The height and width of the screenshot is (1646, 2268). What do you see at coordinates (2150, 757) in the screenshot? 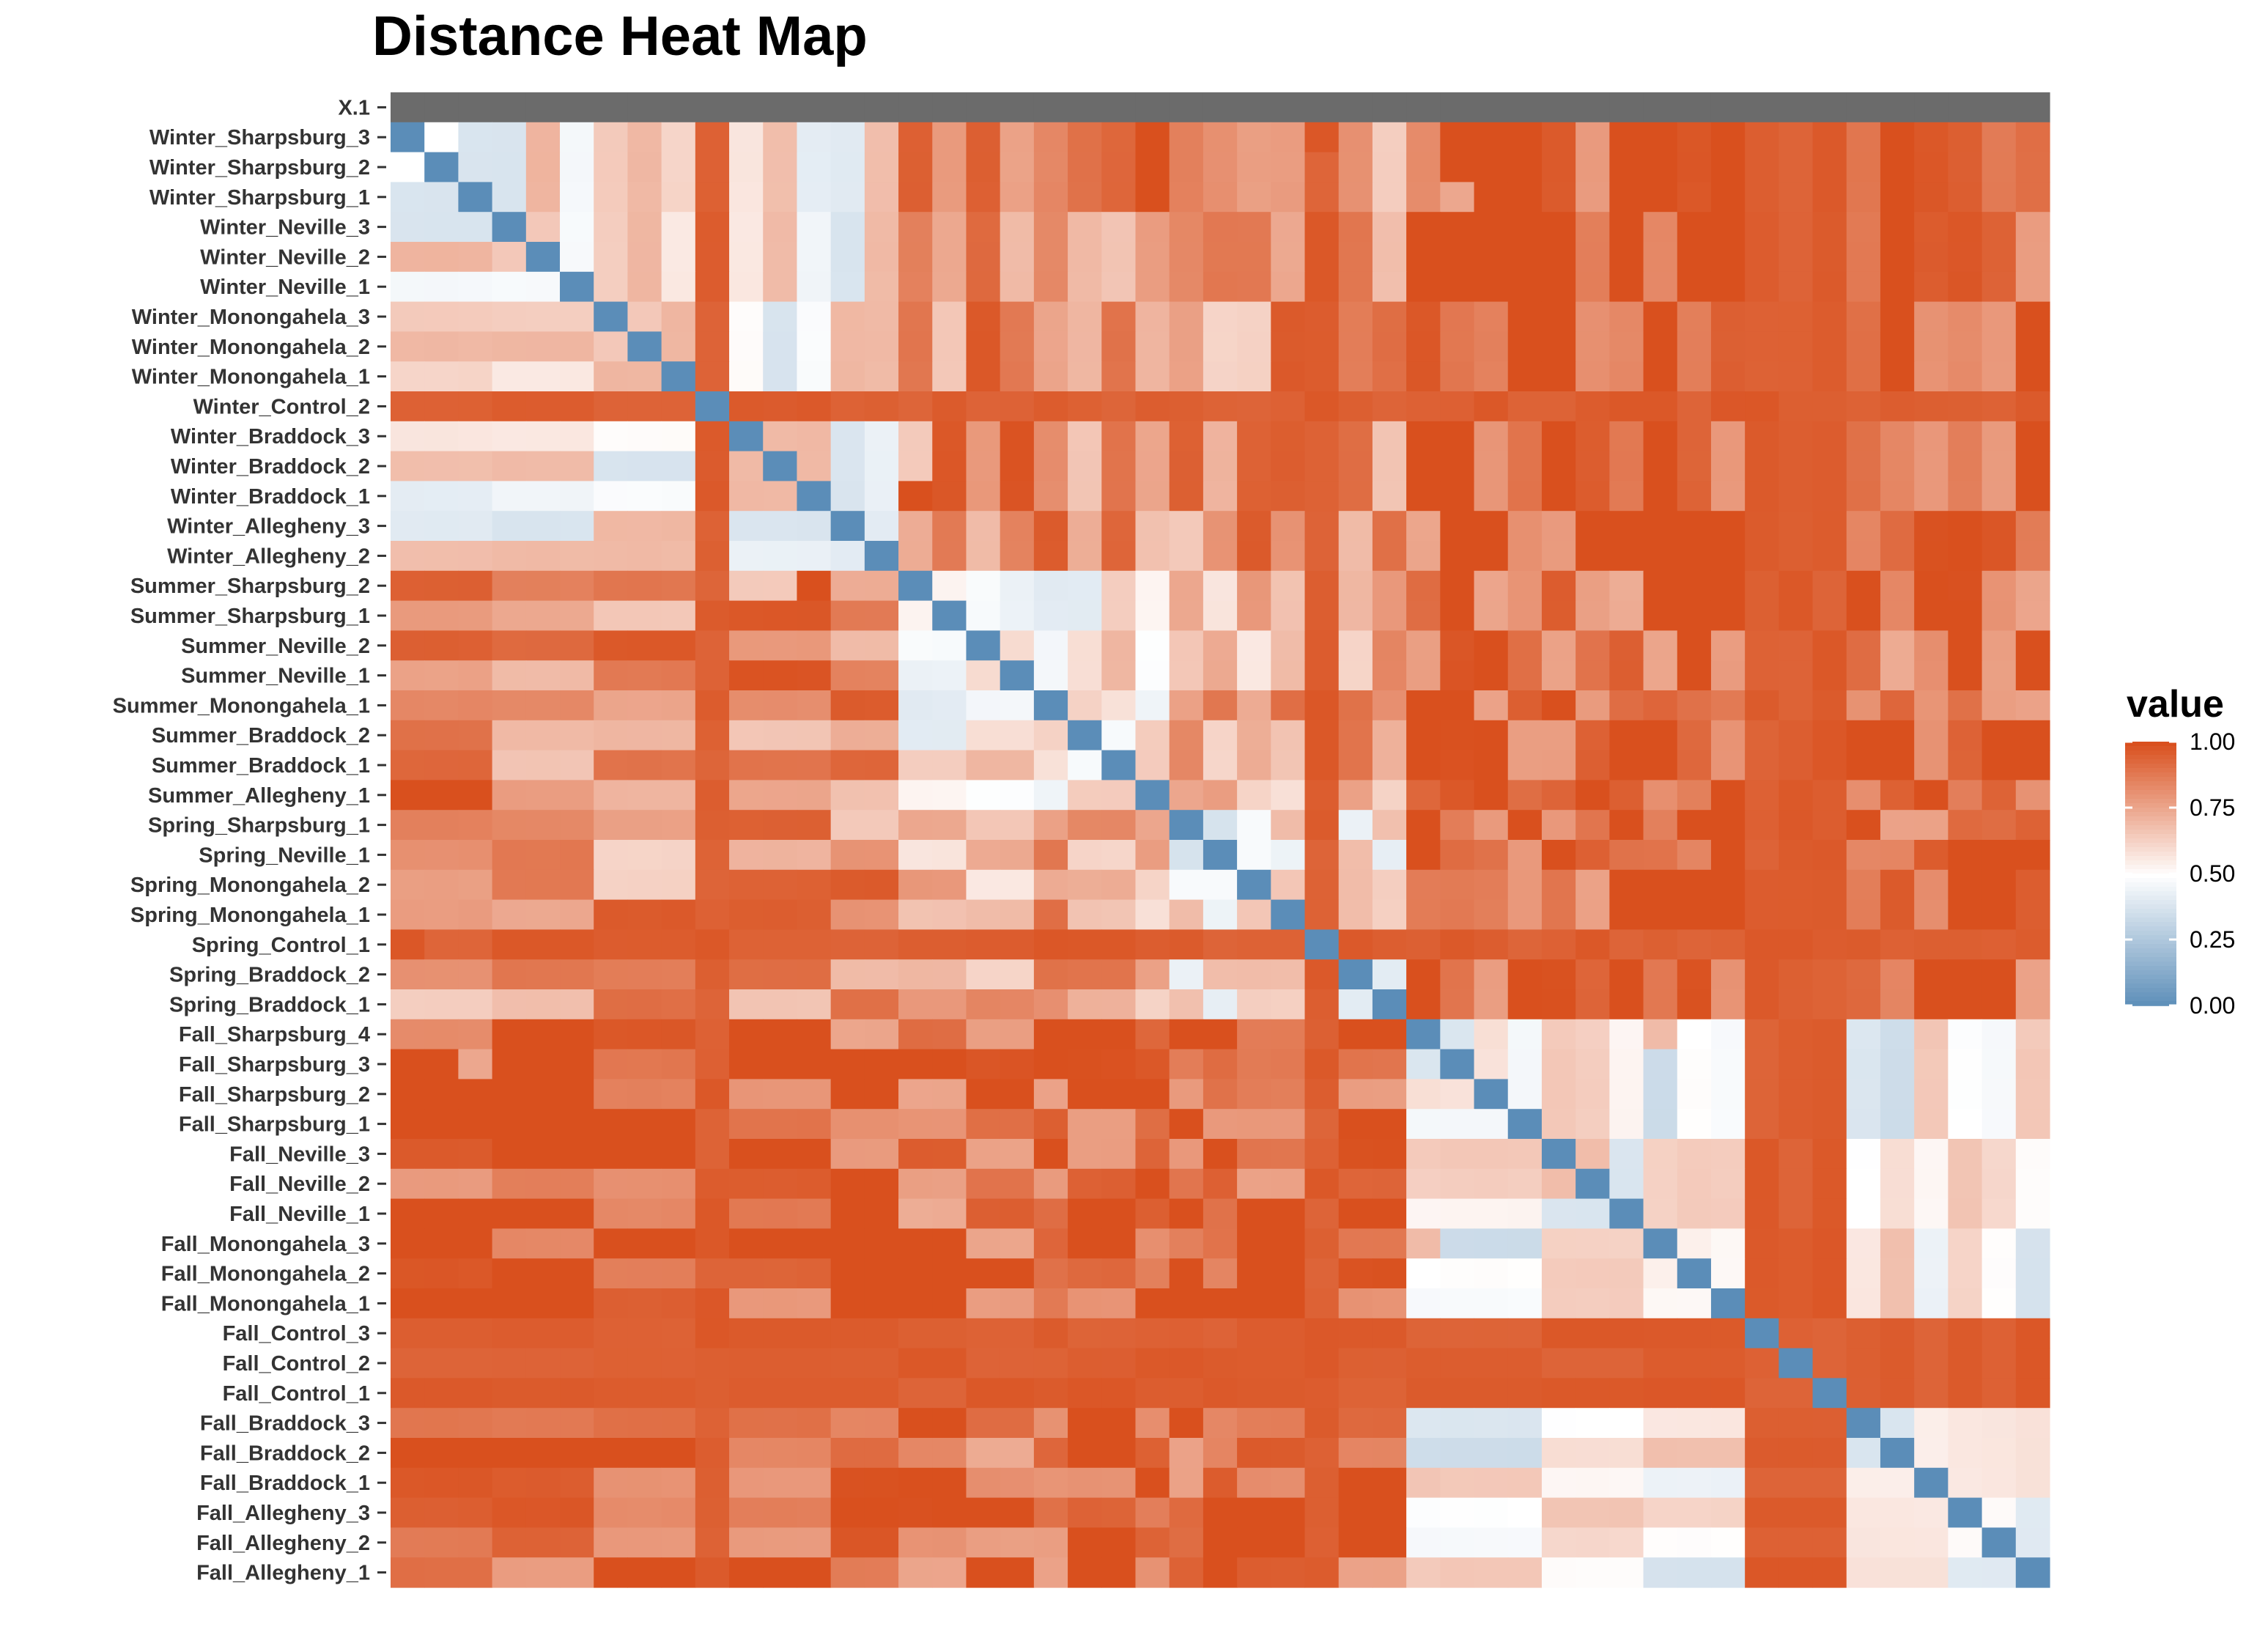
I see `legend-colorbar-segment` at bounding box center [2150, 757].